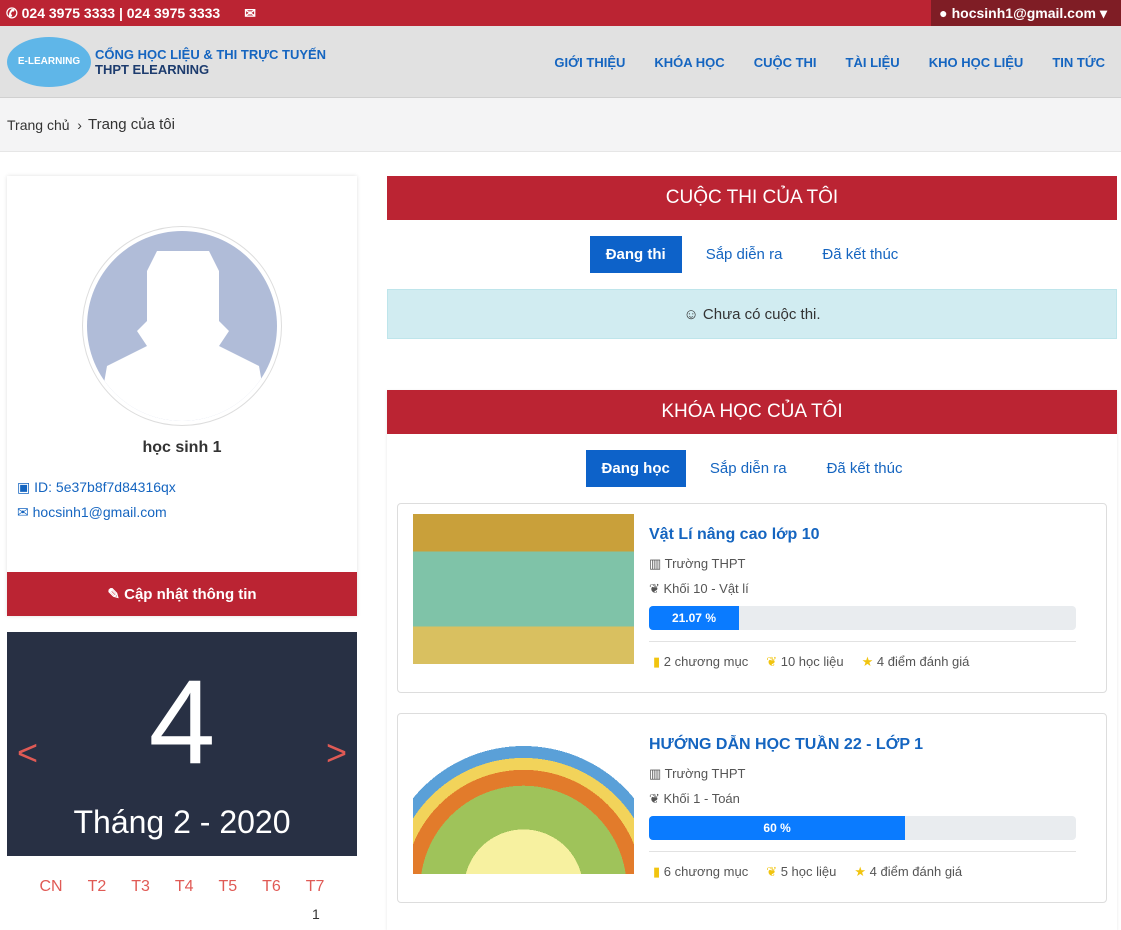 This screenshot has width=1121, height=930. I want to click on progress-fill: 60 %, so click(777, 828).